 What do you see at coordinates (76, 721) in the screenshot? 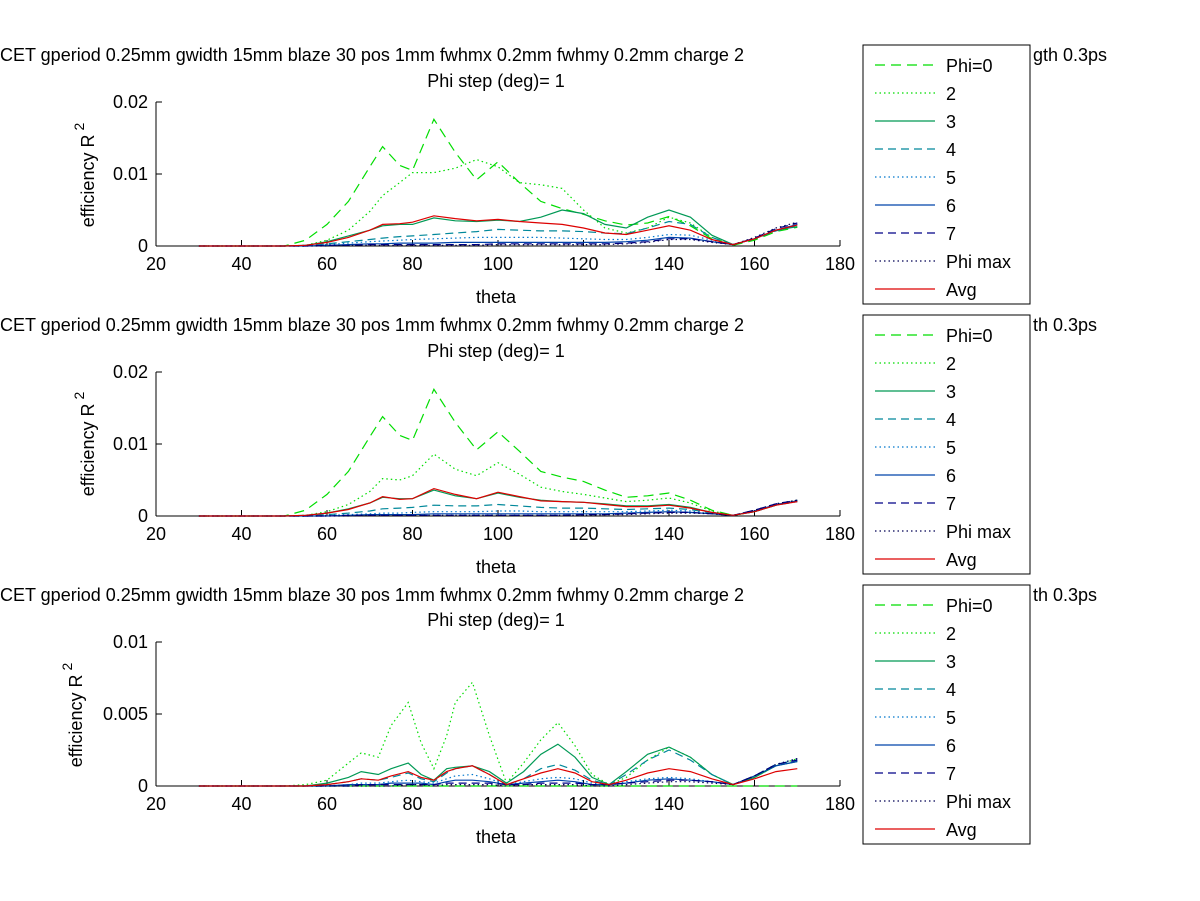
I see `panel-3-ylabel-main: efficiency R` at bounding box center [76, 721].